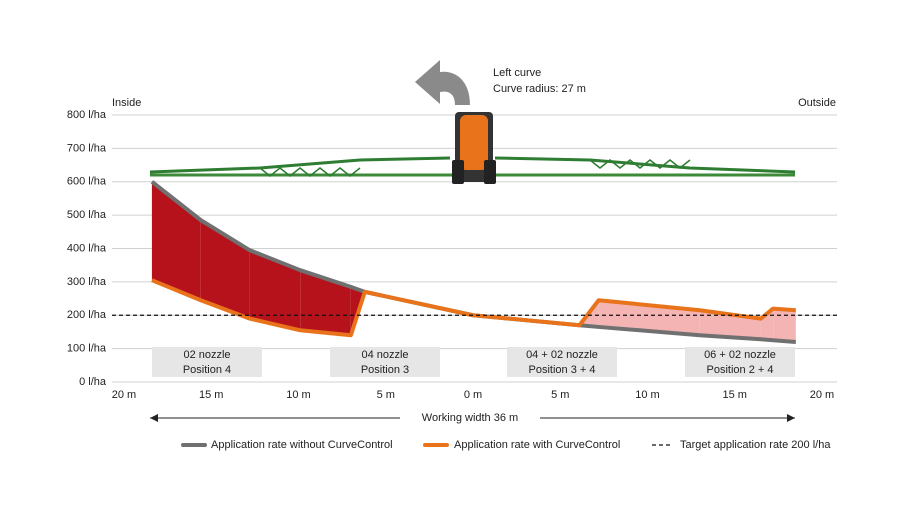 Image resolution: width=900 pixels, height=512 pixels. Describe the element at coordinates (472, 148) in the screenshot. I see `sprayer` at that location.